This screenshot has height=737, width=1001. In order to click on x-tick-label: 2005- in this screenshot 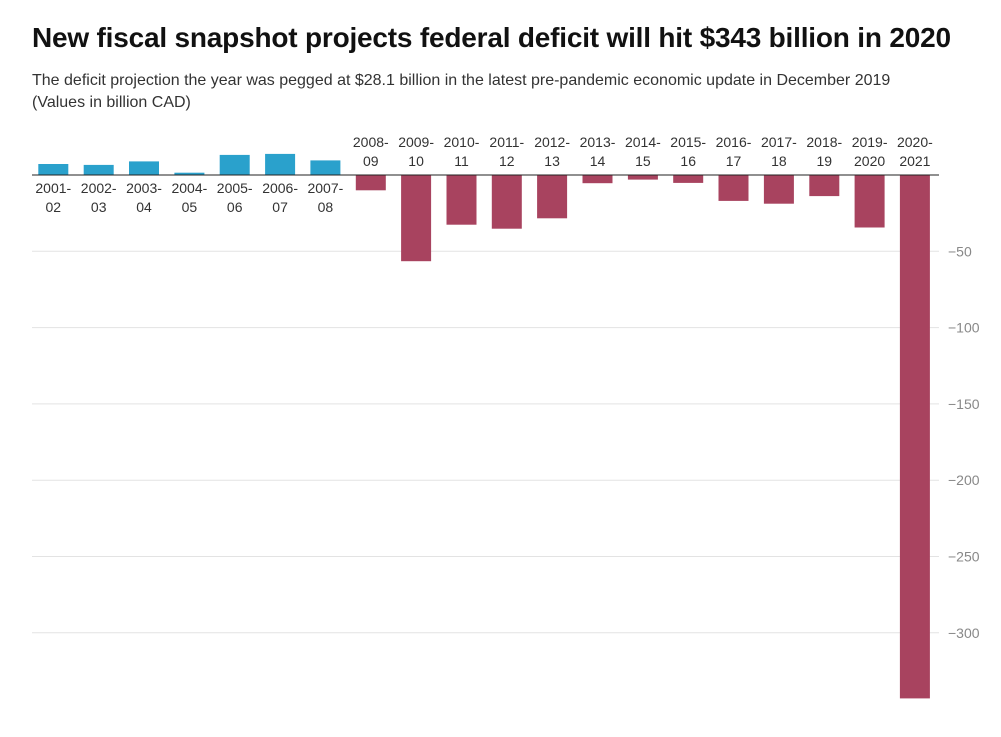, I will do `click(235, 188)`.